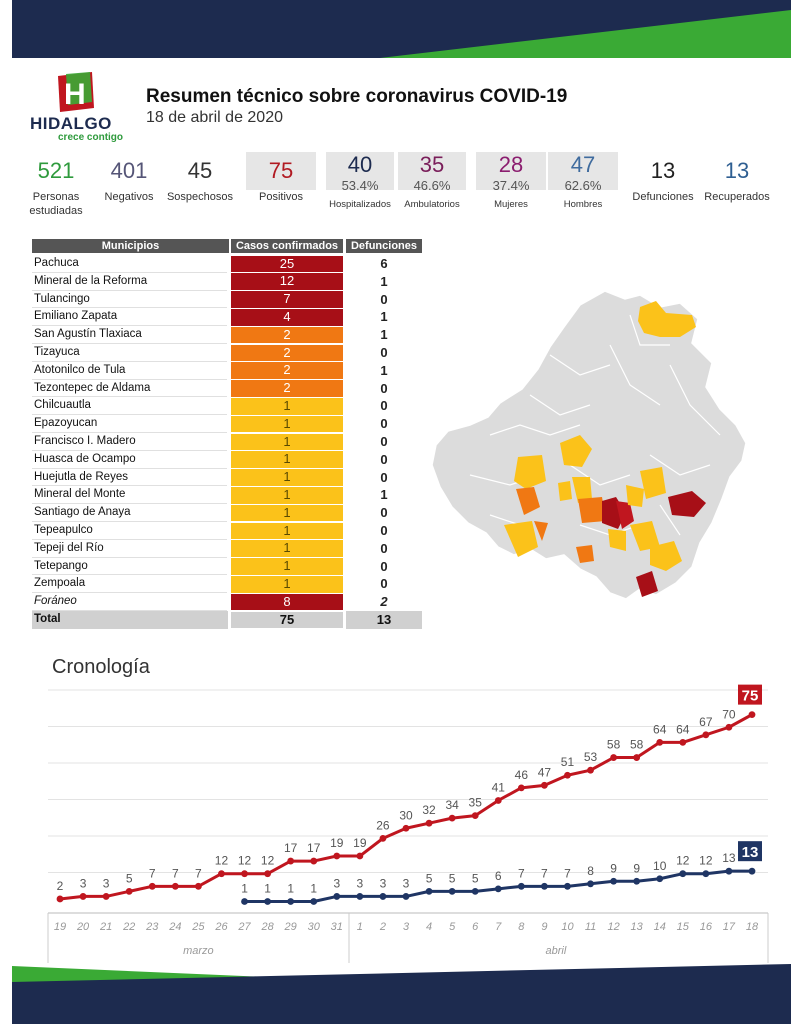  Describe the element at coordinates (667, 319) in the screenshot. I see `map-region-huejutla` at that location.